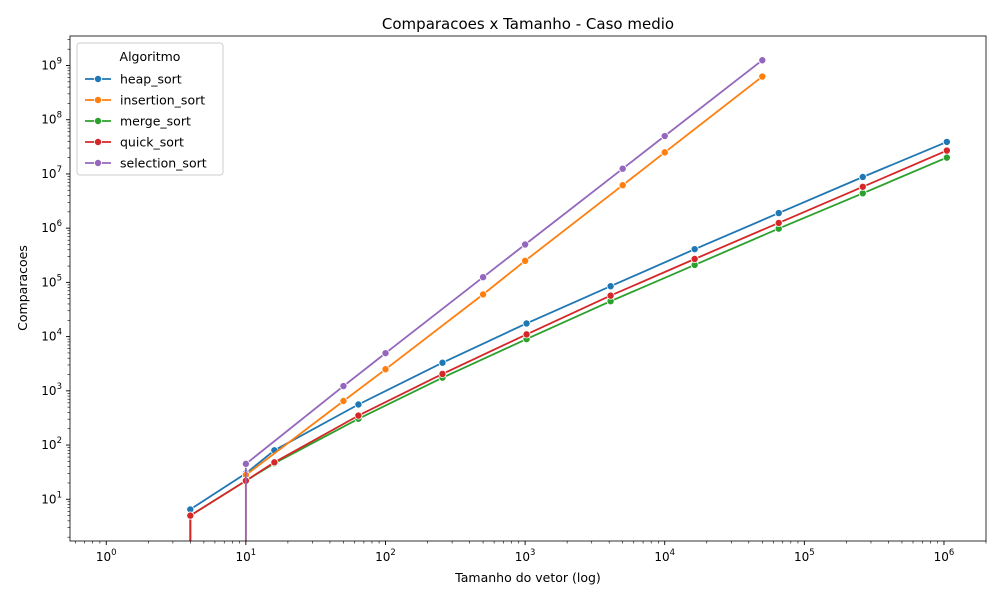  I want to click on legend-marker-heap_sort, so click(98, 79).